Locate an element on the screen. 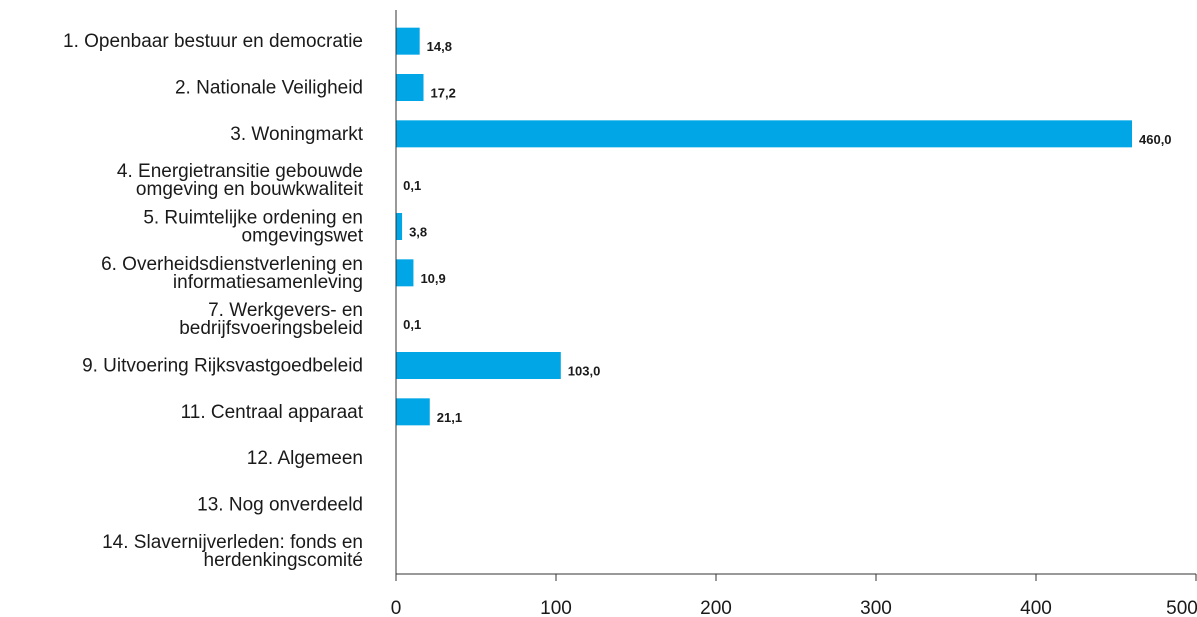 The image size is (1197, 617). value-label: 17,2 is located at coordinates (443, 93).